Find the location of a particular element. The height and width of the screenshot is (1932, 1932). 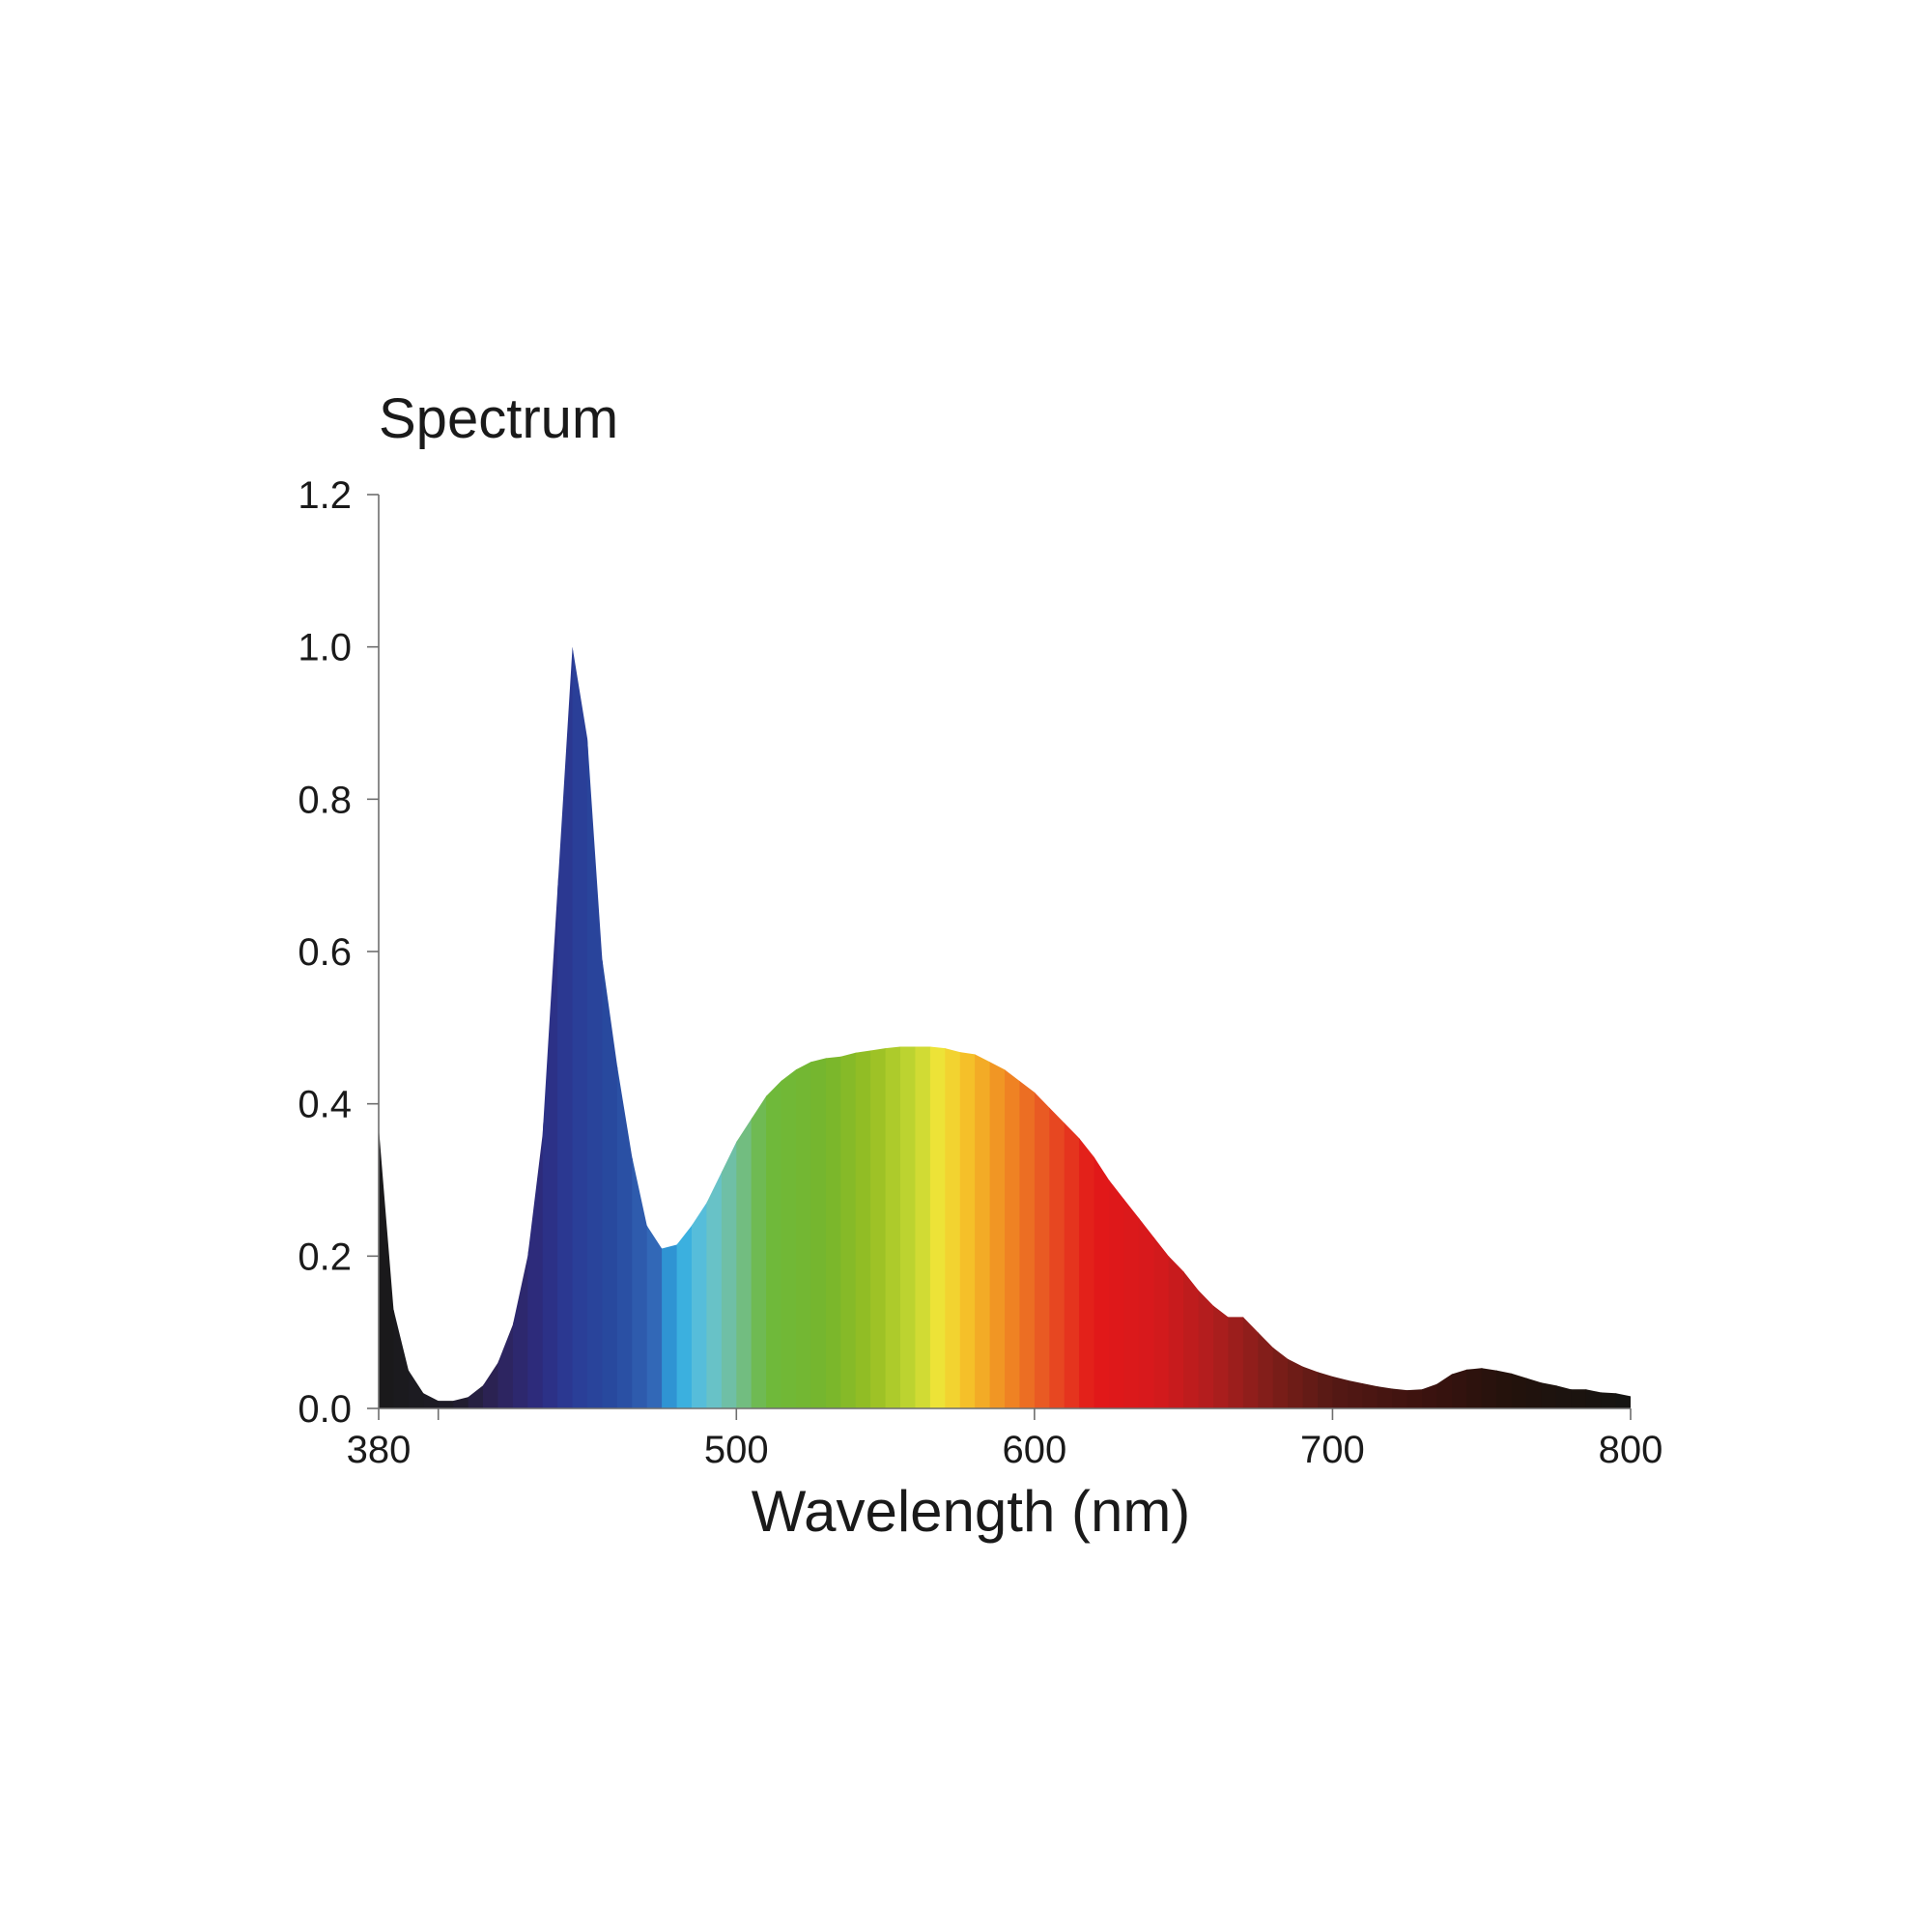

y-tick-label: 0.8 is located at coordinates (325, 800).